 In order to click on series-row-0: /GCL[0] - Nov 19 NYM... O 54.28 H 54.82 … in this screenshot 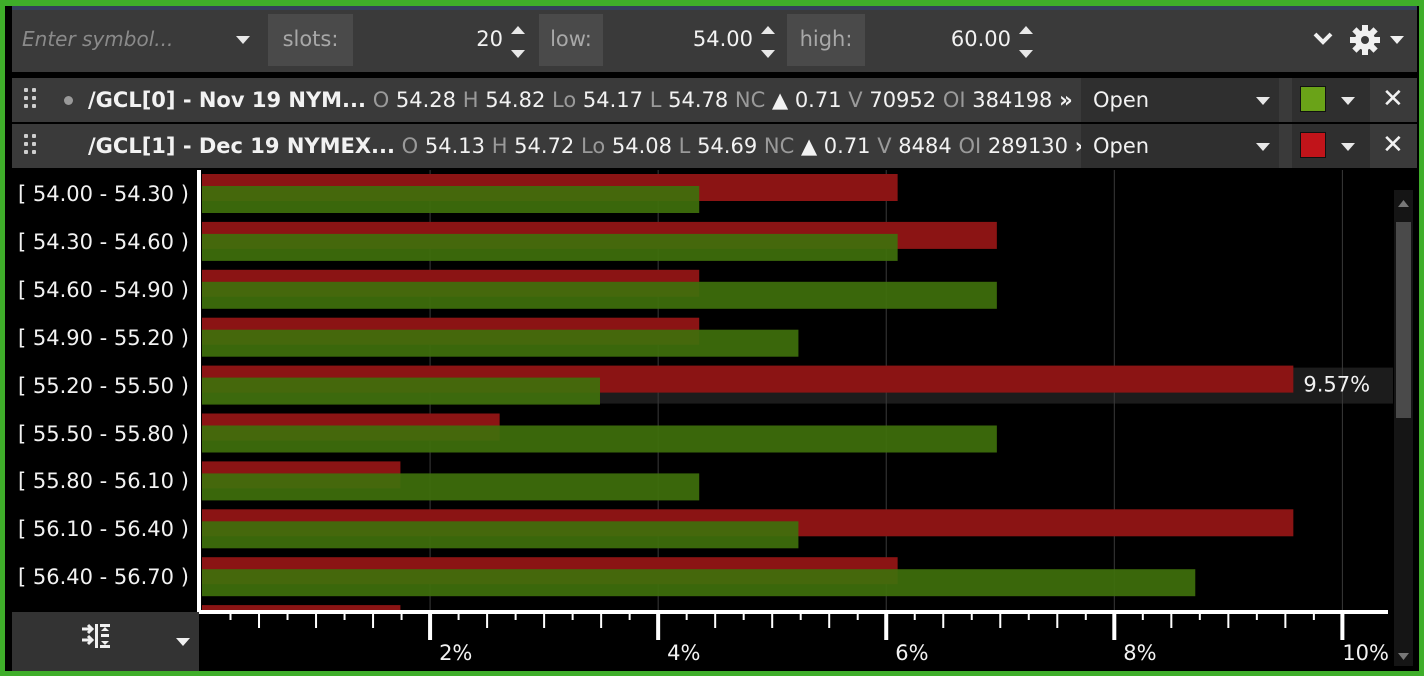, I will do `click(714, 100)`.